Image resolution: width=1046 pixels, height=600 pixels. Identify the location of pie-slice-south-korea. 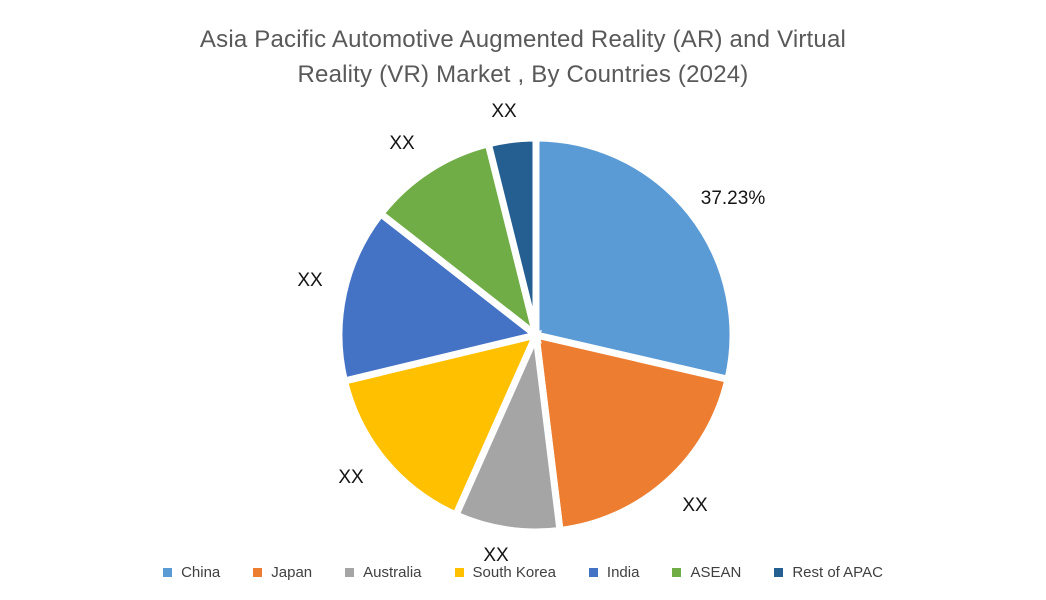
(441, 424).